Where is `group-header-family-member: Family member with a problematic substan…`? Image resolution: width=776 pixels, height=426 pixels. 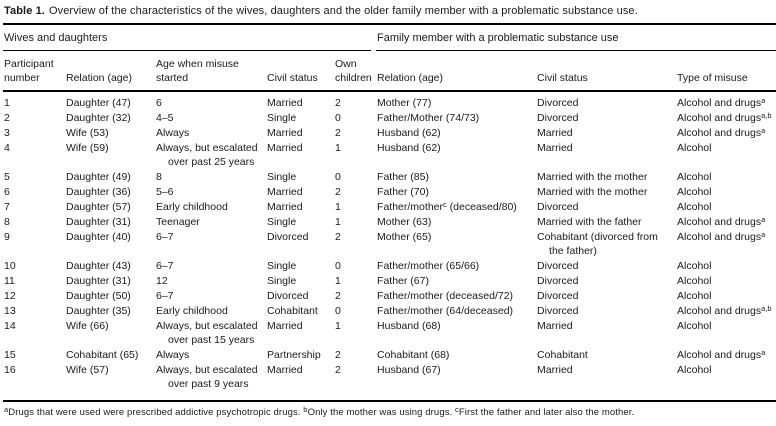
group-header-family-member: Family member with a problematic substan… is located at coordinates (576, 37).